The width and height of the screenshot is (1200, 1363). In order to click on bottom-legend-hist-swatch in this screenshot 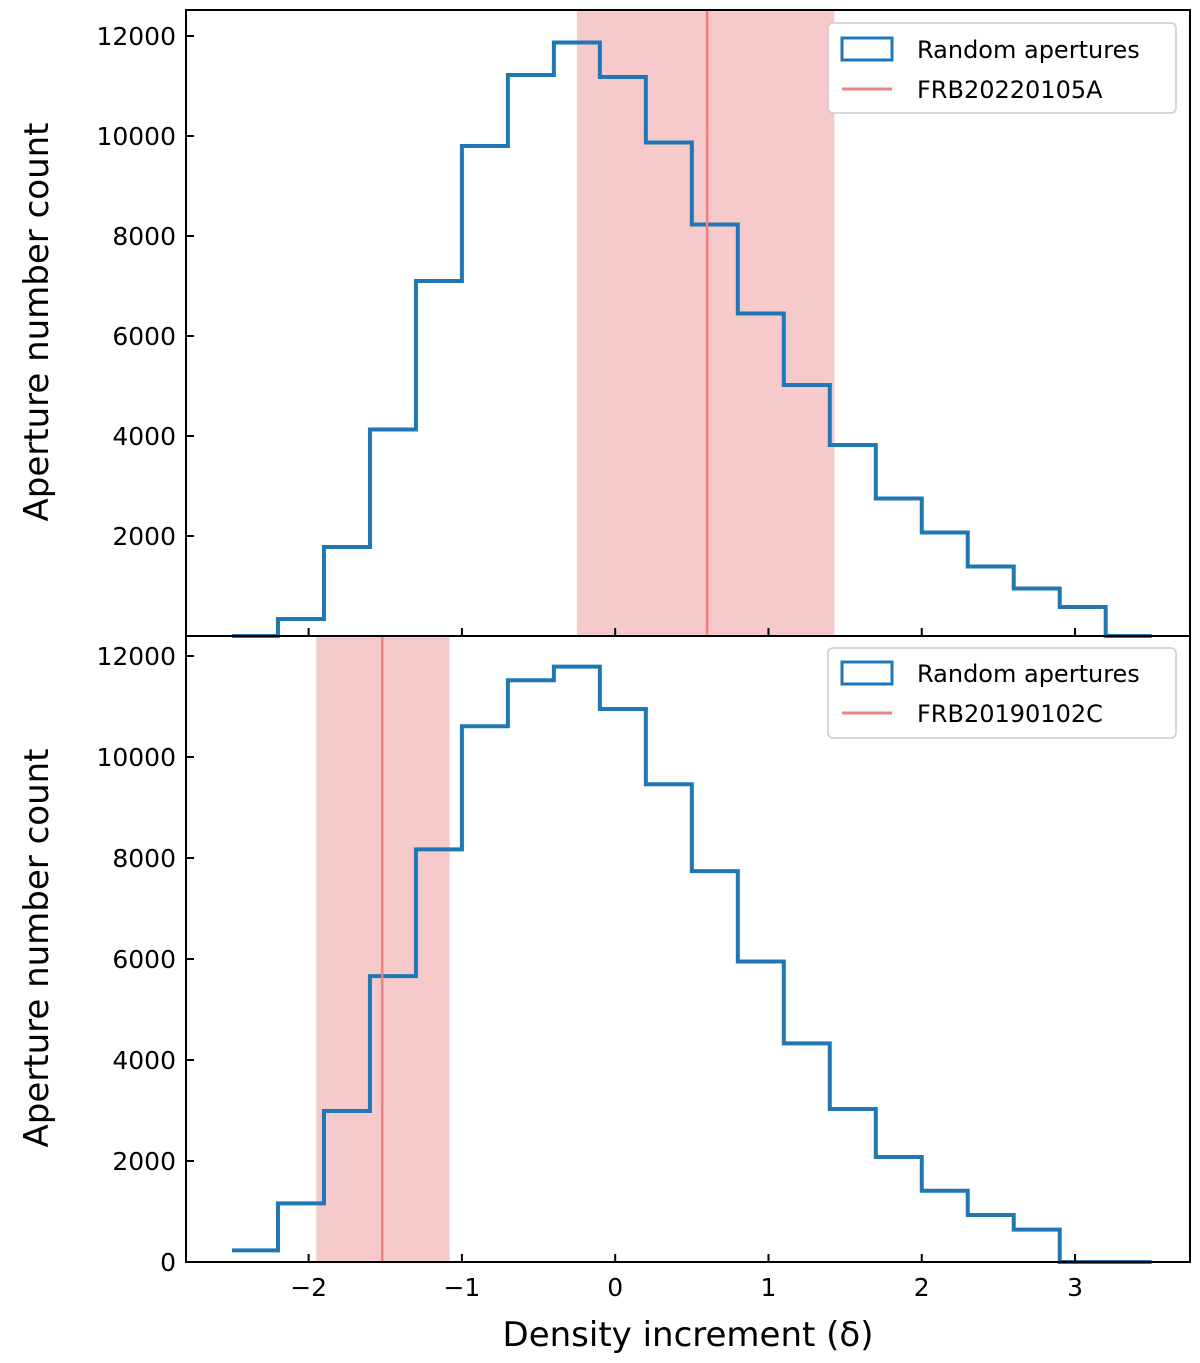, I will do `click(867, 673)`.